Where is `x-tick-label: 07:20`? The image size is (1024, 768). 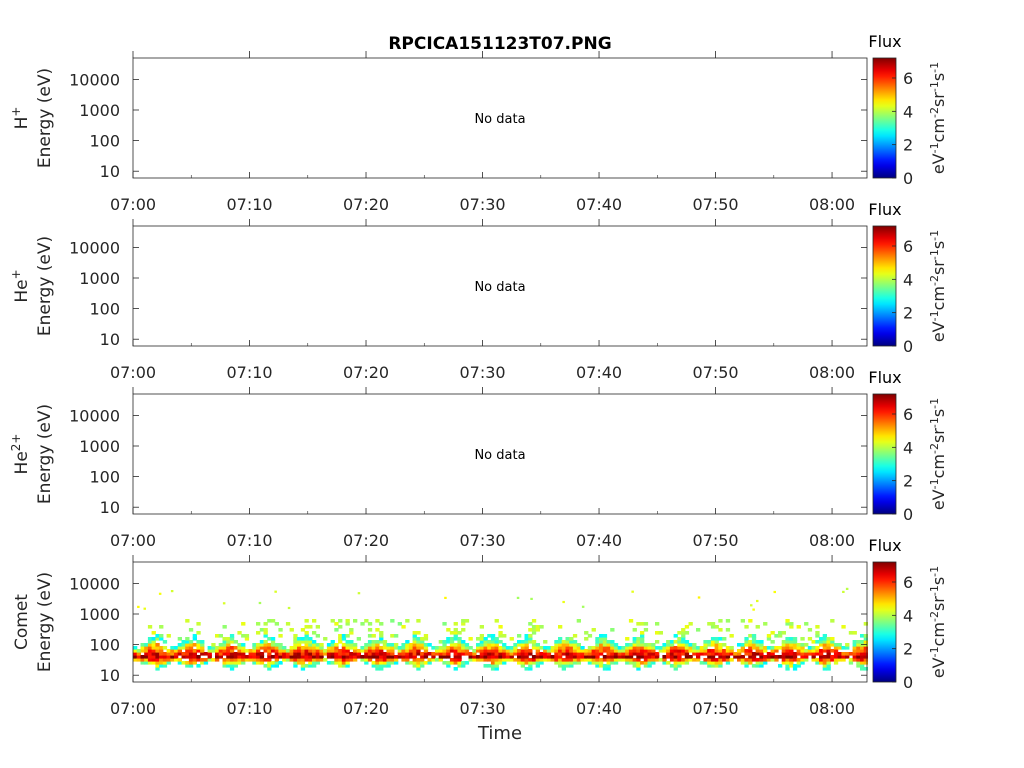 x-tick-label: 07:20 is located at coordinates (366, 372).